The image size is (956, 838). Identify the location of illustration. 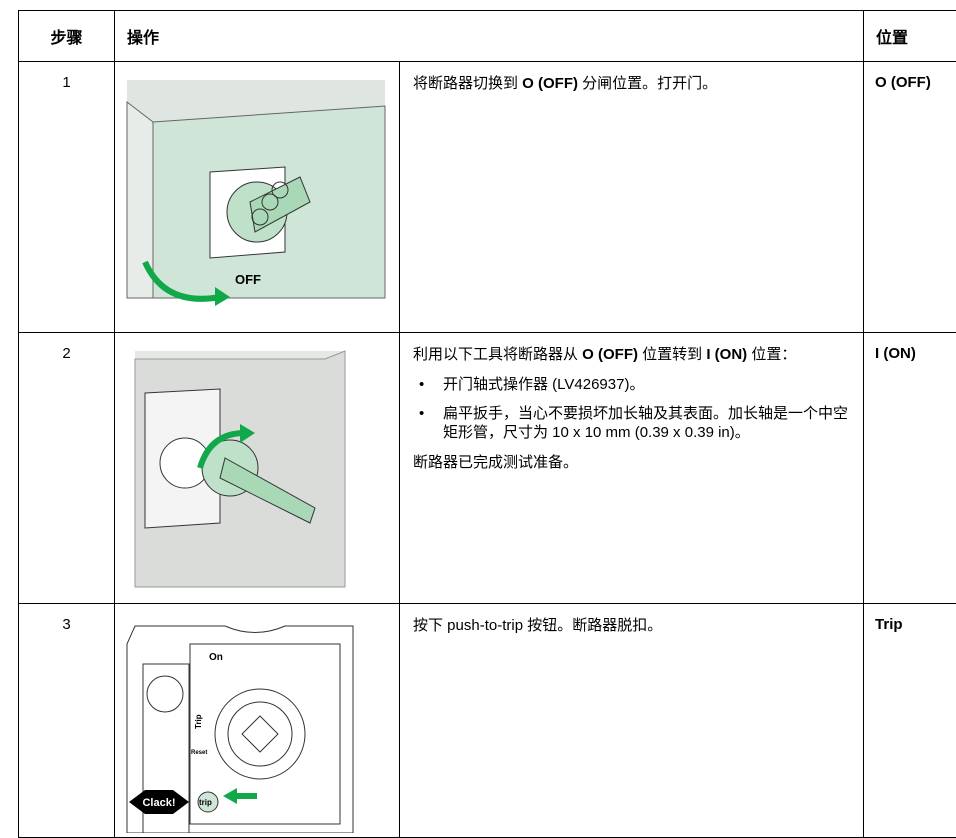
(257, 466).